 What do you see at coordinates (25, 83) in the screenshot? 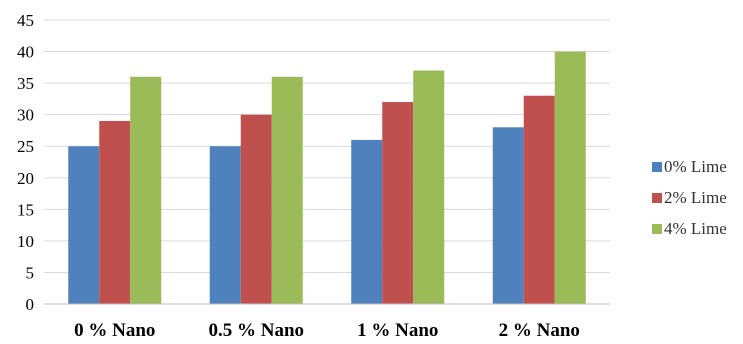
I see `y-tick-label: 35` at bounding box center [25, 83].